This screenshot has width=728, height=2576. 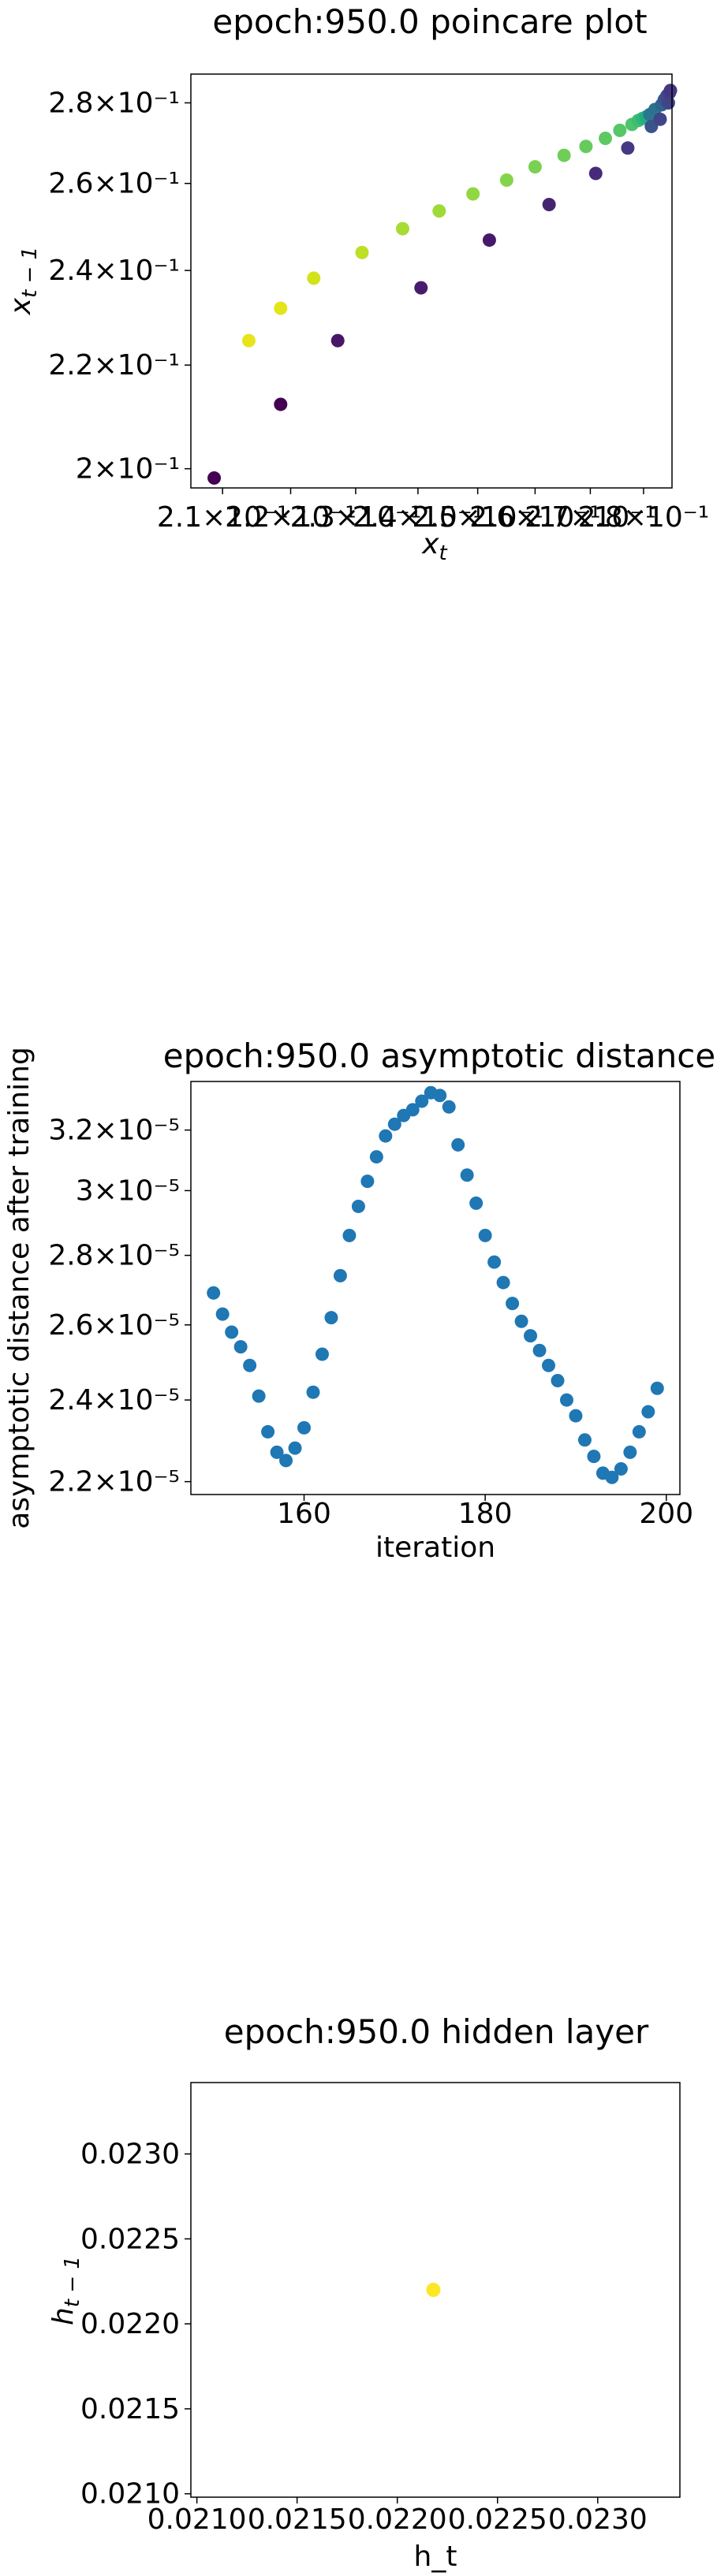 What do you see at coordinates (128, 469) in the screenshot?
I see `y-tick-label: 2×10⁻¹` at bounding box center [128, 469].